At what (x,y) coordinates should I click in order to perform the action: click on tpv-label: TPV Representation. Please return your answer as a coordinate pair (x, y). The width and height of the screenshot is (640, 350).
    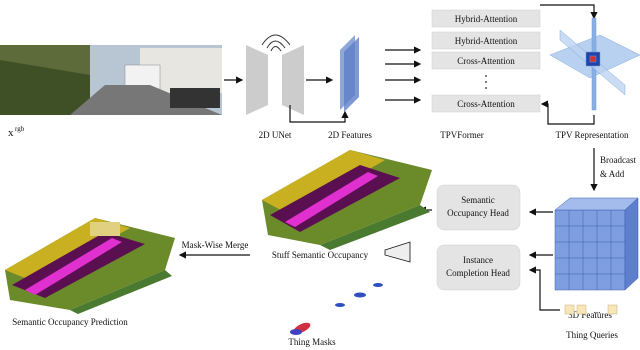
    Looking at the image, I should click on (592, 135).